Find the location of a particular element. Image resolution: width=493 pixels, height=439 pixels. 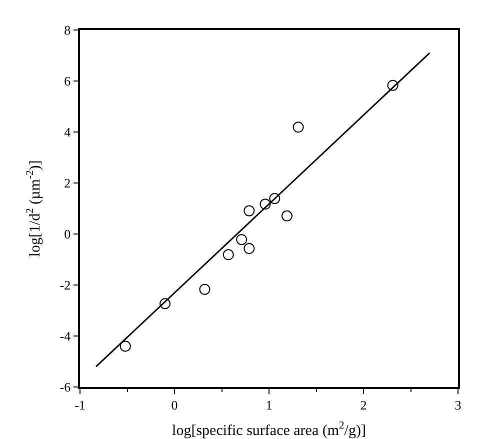

x-tick-label: -1 is located at coordinates (80, 404).